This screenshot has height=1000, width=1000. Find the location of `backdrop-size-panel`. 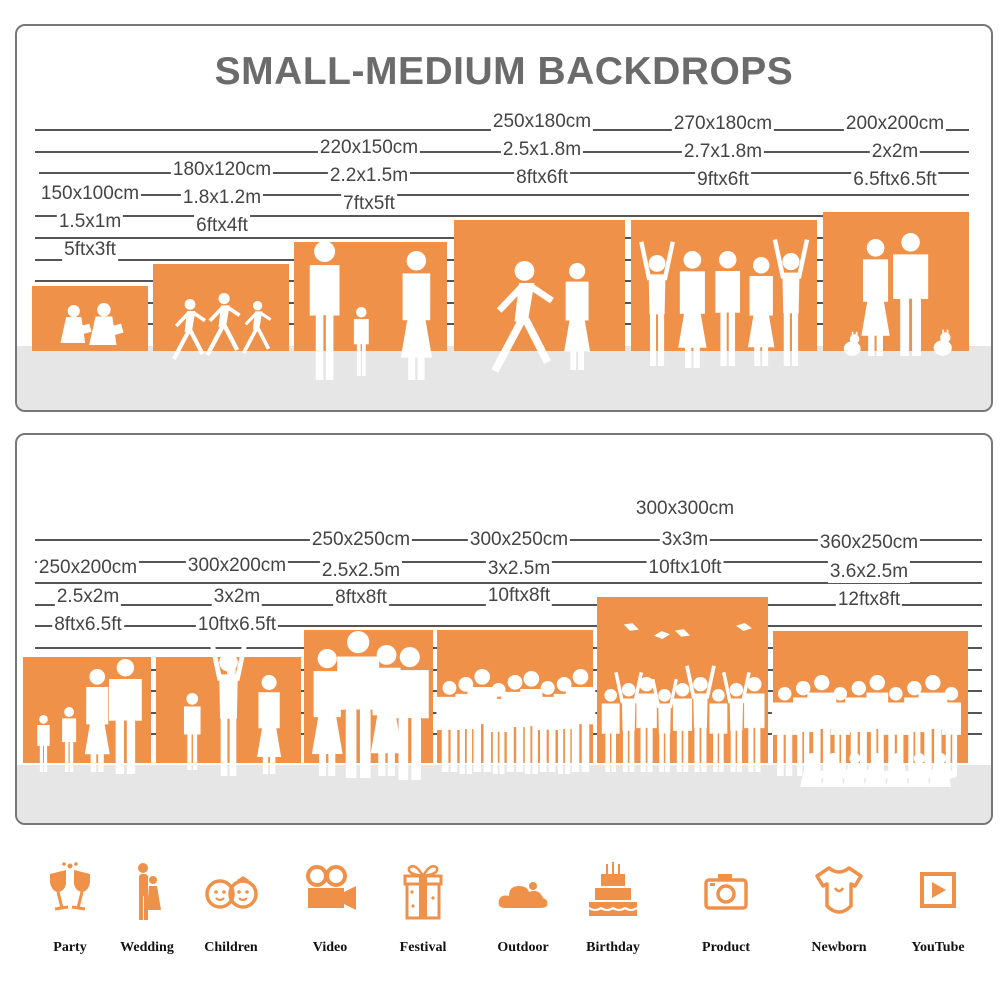

backdrop-size-panel is located at coordinates (539, 285).